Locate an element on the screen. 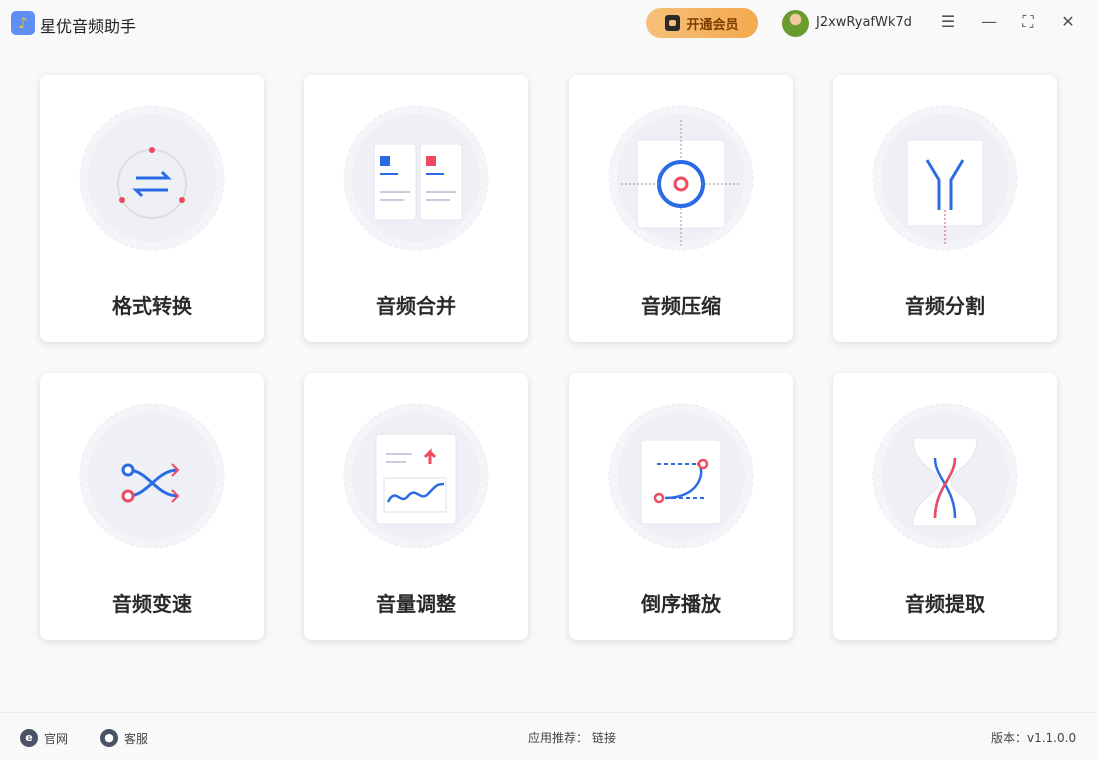 The height and width of the screenshot is (760, 1097). close-icon: ✕ is located at coordinates (1068, 21).